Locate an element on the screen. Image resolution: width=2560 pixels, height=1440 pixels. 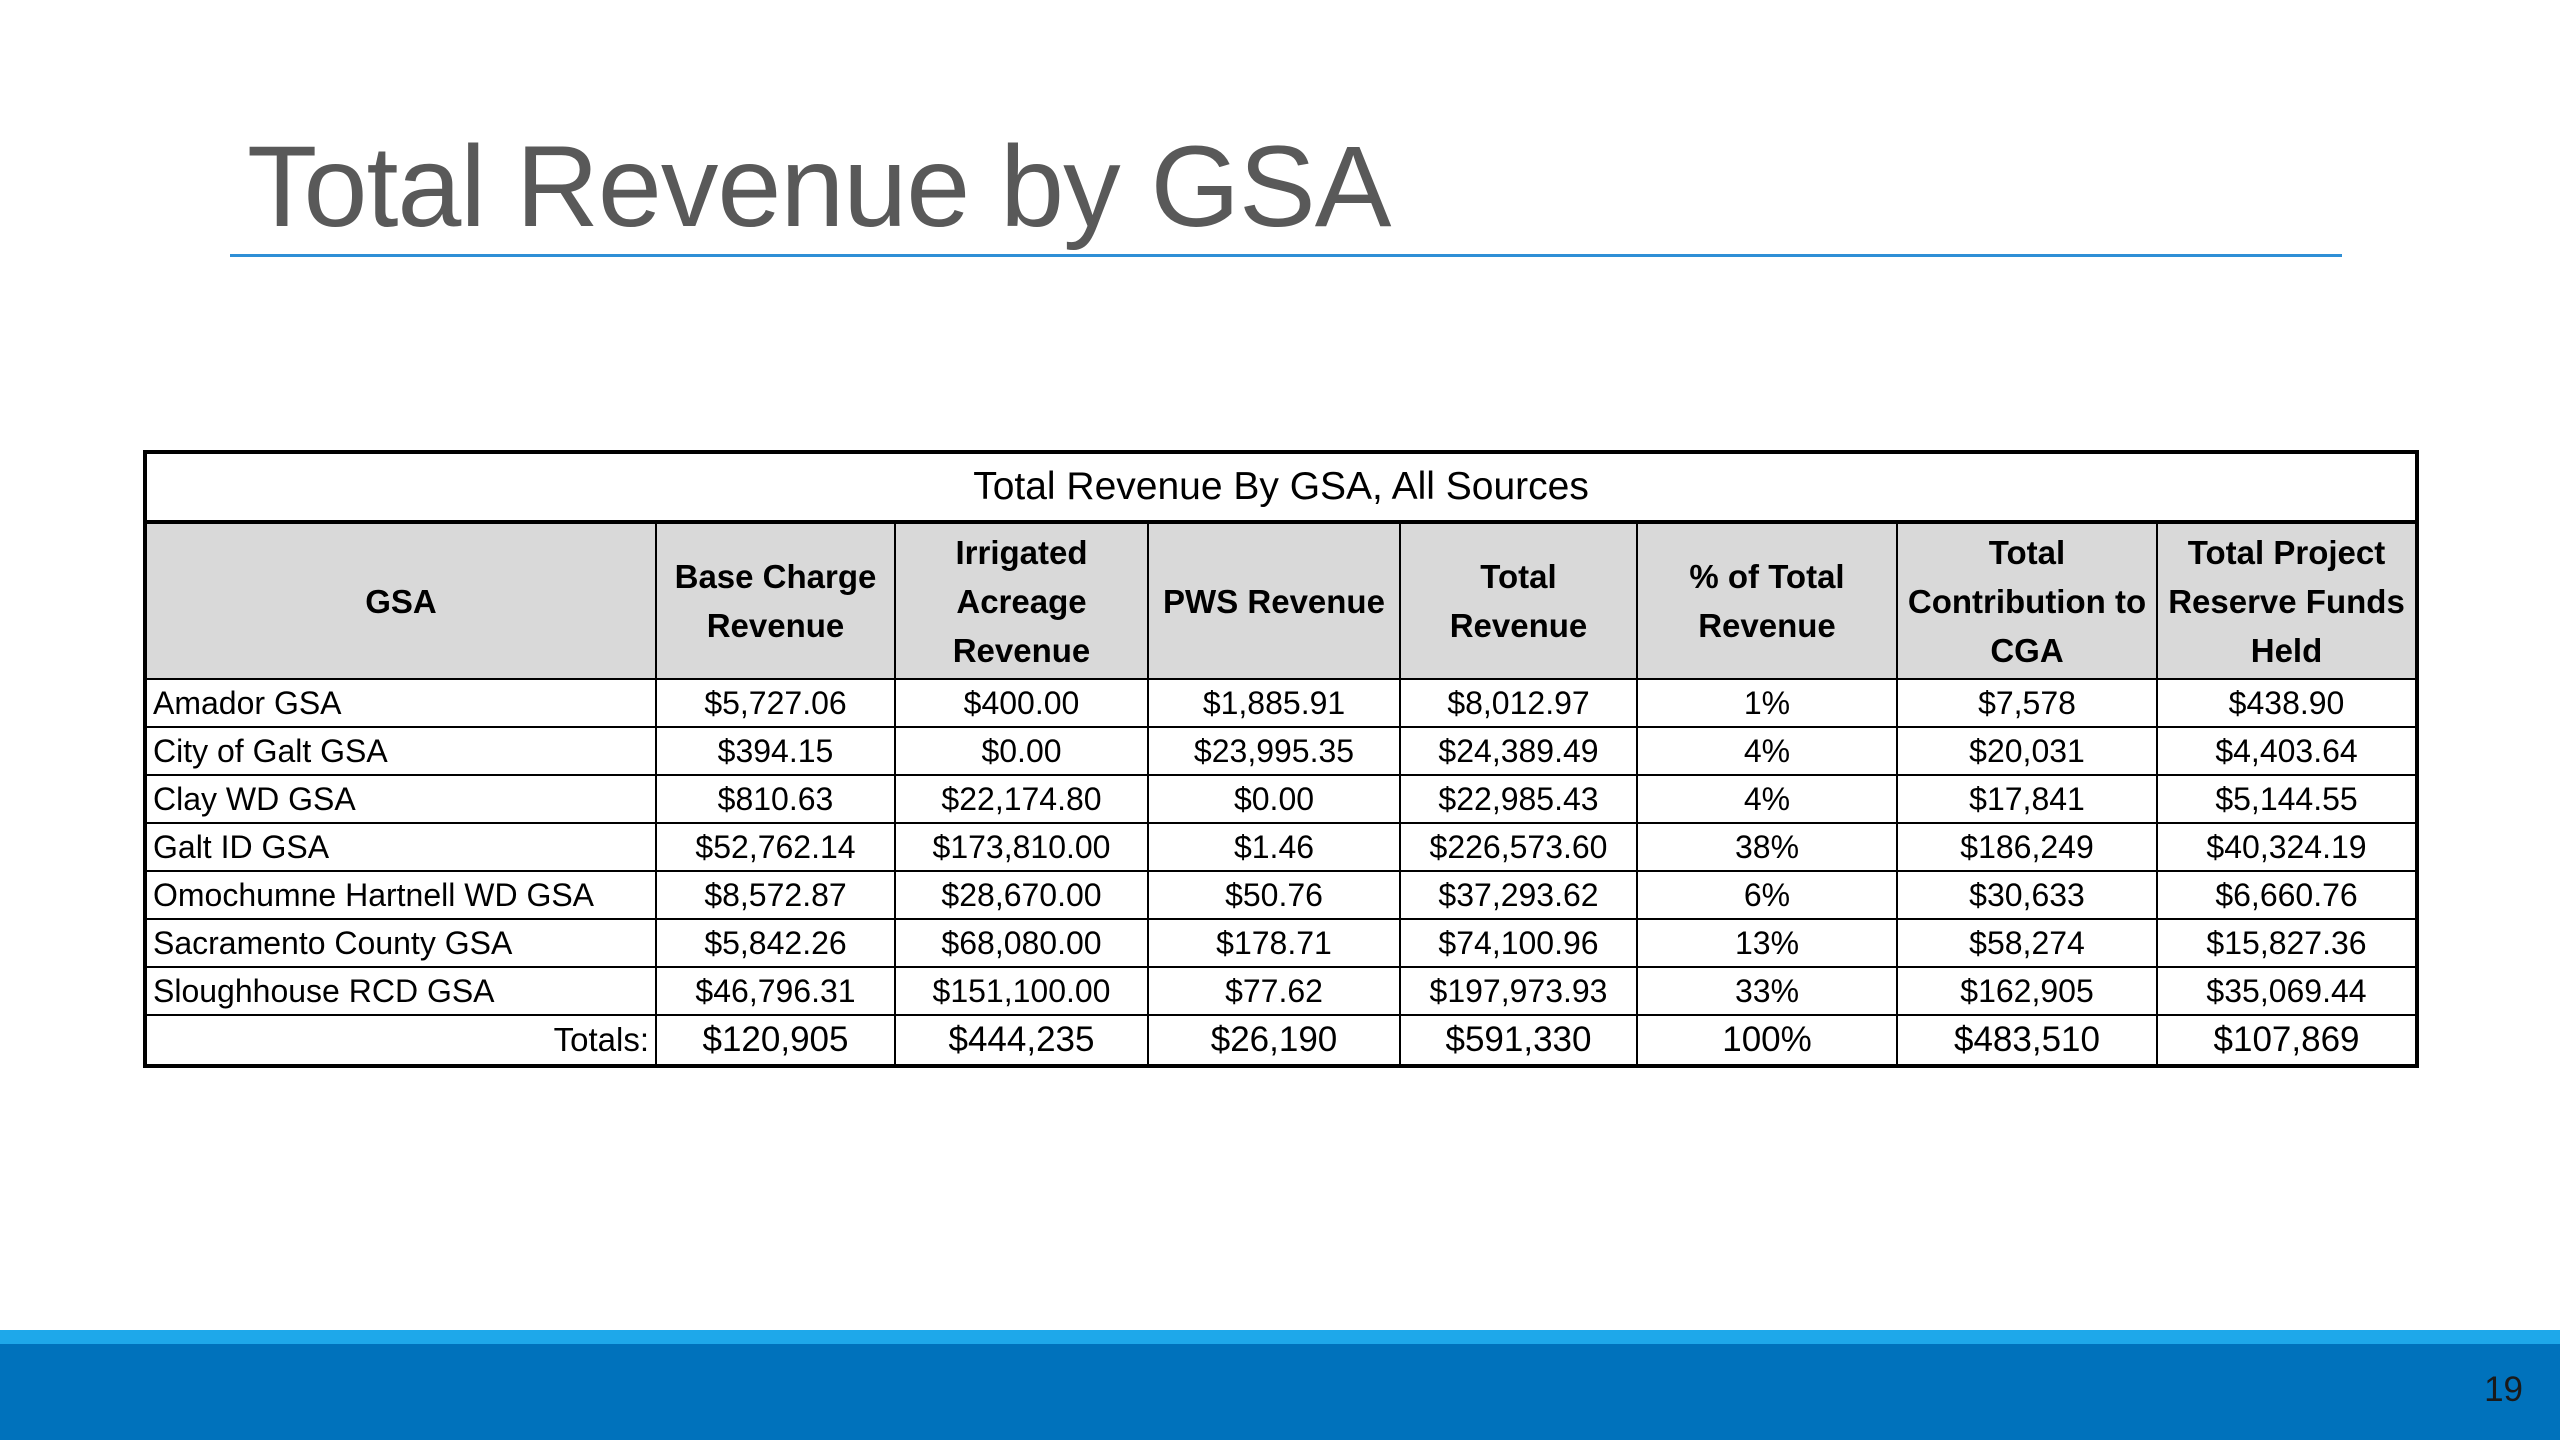
total-base-charge: $120,905 is located at coordinates (775, 1041).